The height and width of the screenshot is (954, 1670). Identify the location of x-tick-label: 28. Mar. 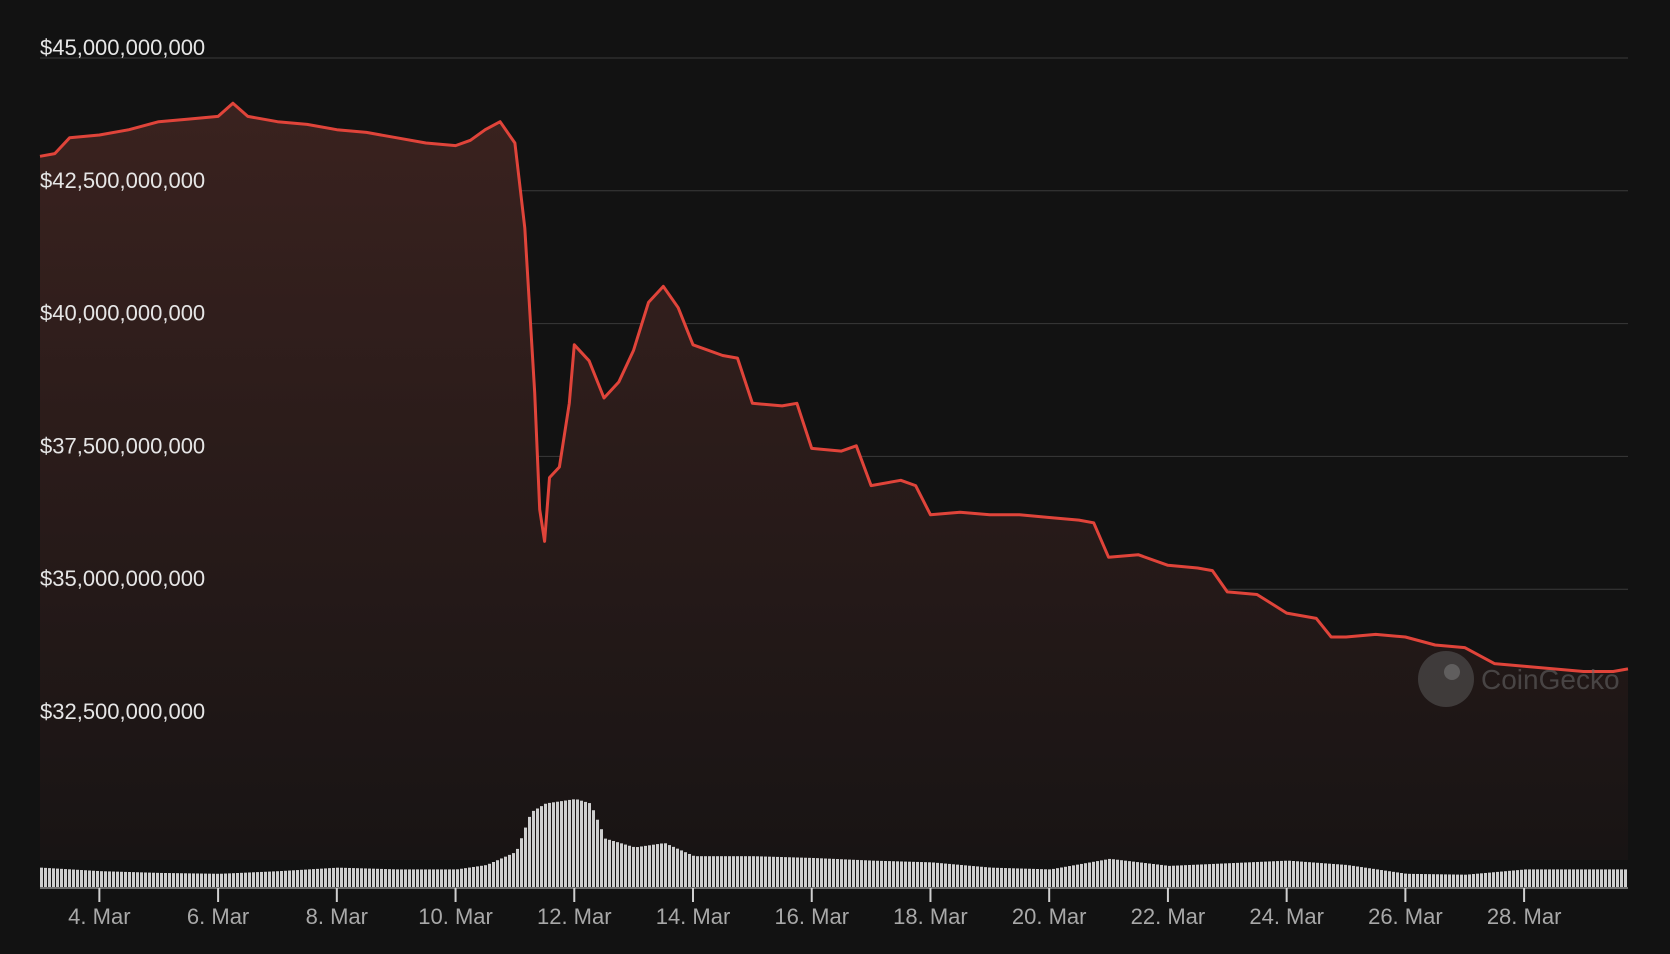
(1524, 916).